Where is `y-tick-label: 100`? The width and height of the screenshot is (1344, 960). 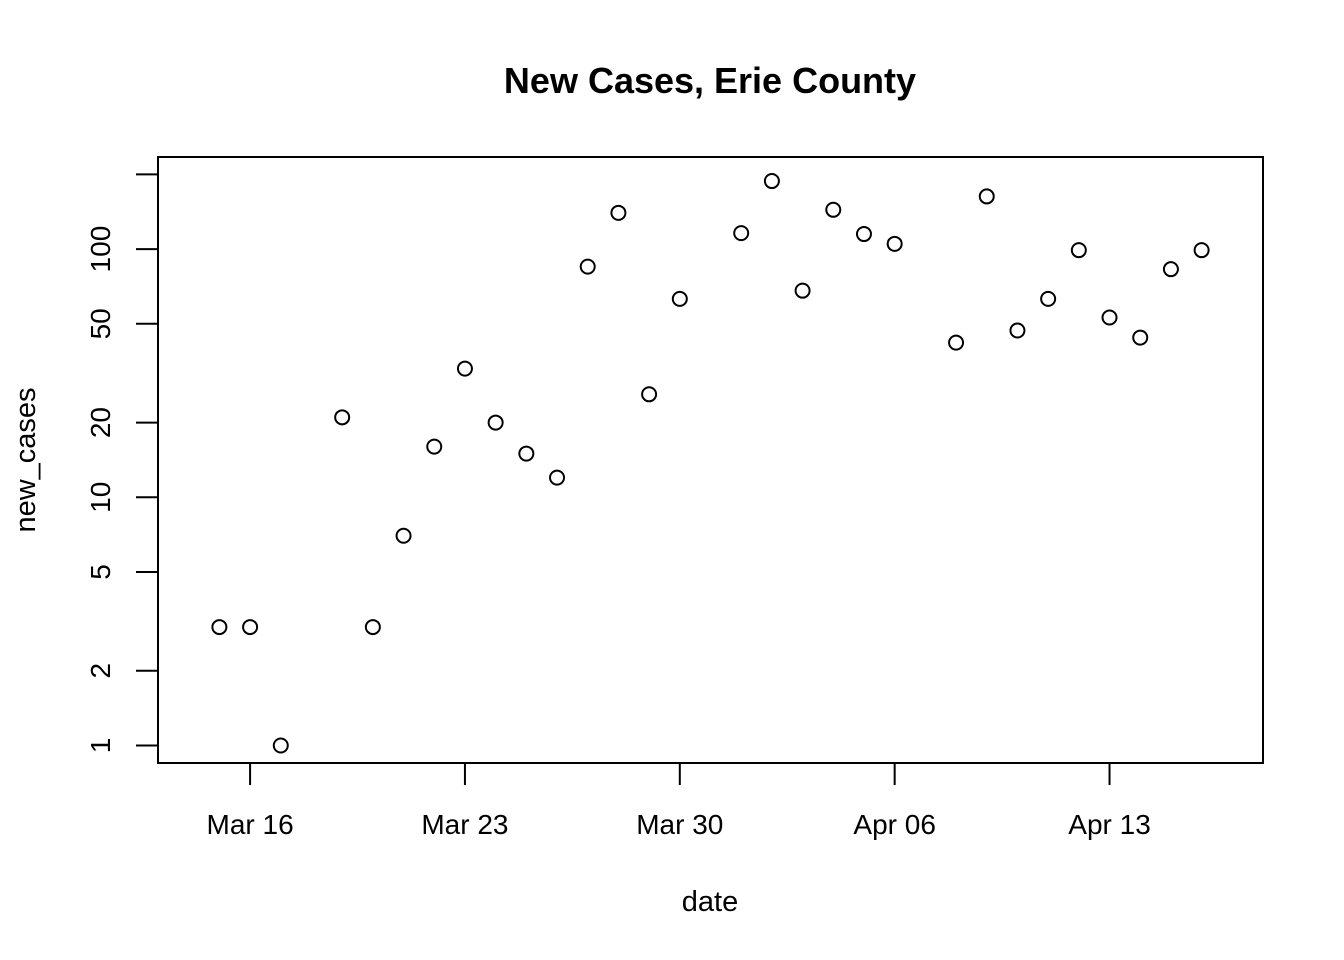 y-tick-label: 100 is located at coordinates (100, 249).